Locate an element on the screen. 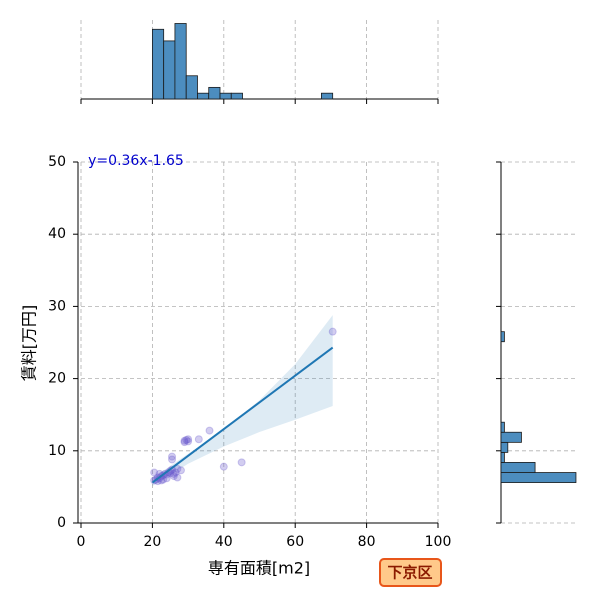 The width and height of the screenshot is (600, 600). y-tick-label: 10 is located at coordinates (57, 451).